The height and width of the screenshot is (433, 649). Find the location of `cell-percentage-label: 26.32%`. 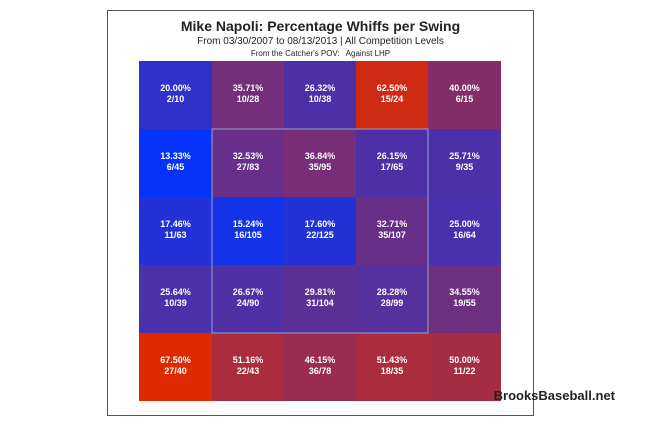

cell-percentage-label: 26.32% is located at coordinates (320, 88).